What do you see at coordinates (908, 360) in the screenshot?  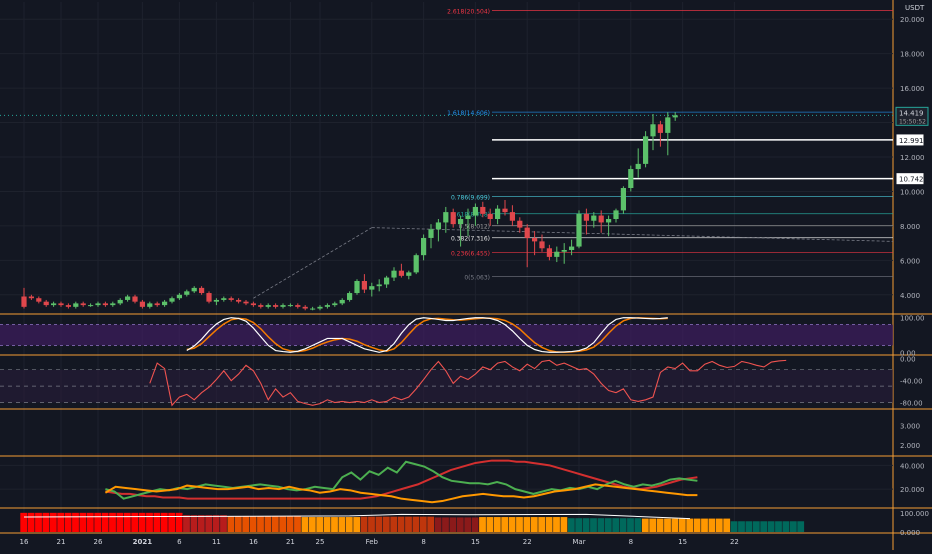 I see `williams-tick-label: 0.00` at bounding box center [908, 360].